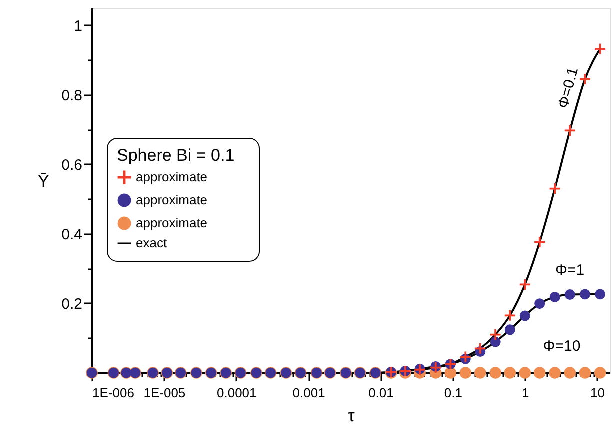  Describe the element at coordinates (598, 393) in the screenshot. I see `x-tick-label: 10` at that location.